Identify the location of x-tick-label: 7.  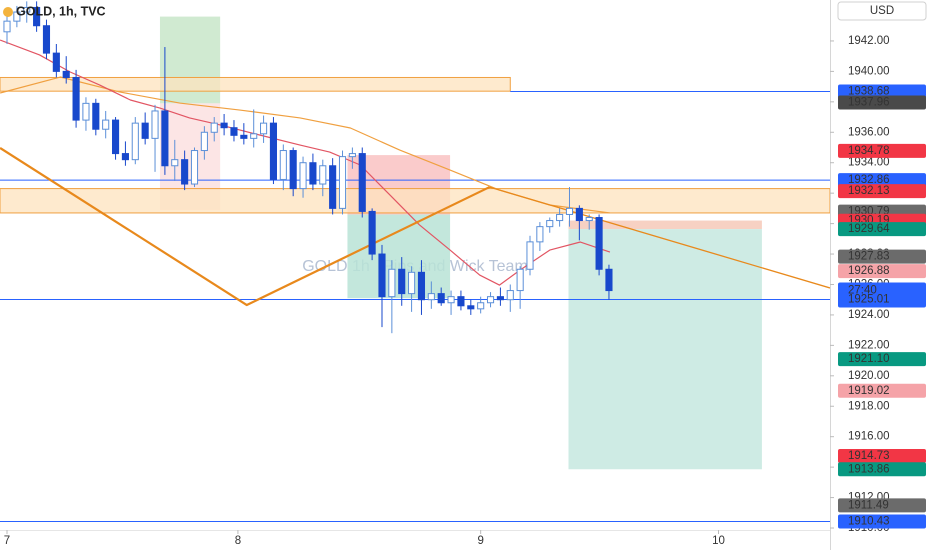
(7, 541).